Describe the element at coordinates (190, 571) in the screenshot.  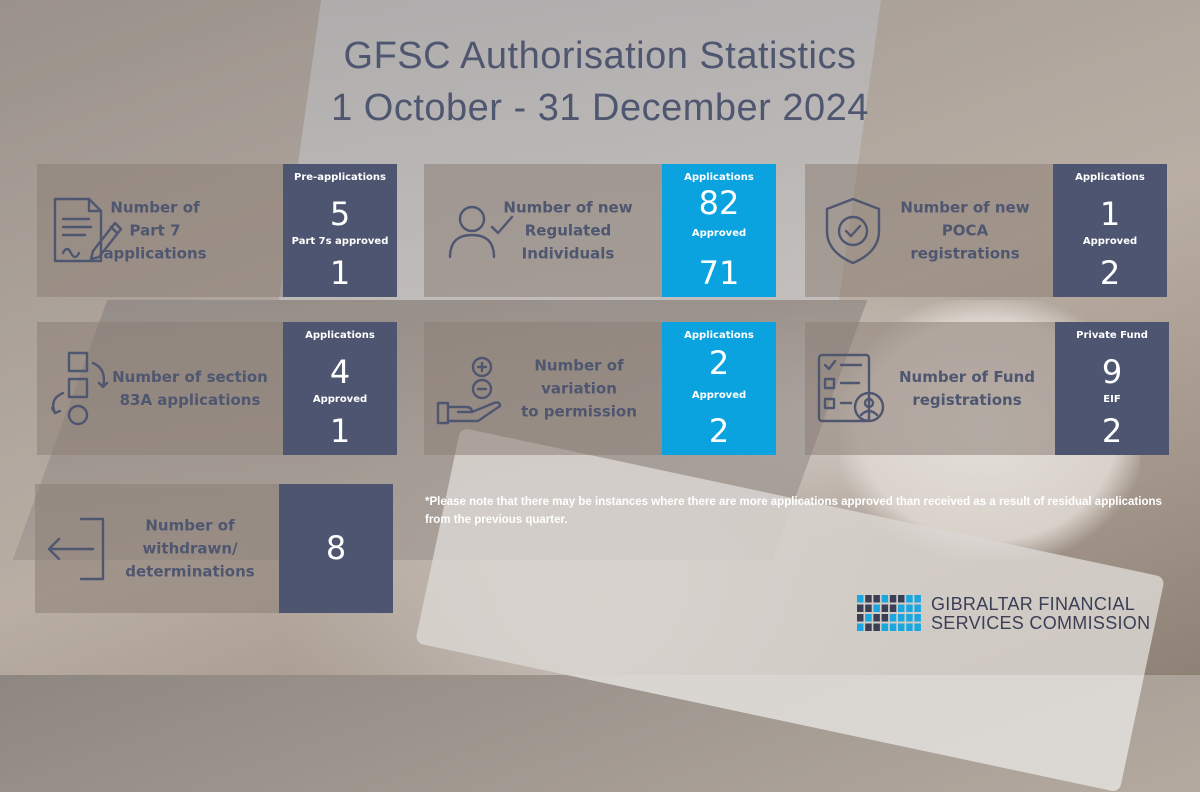
I see `card-withdrawn-label-line3: determinations` at that location.